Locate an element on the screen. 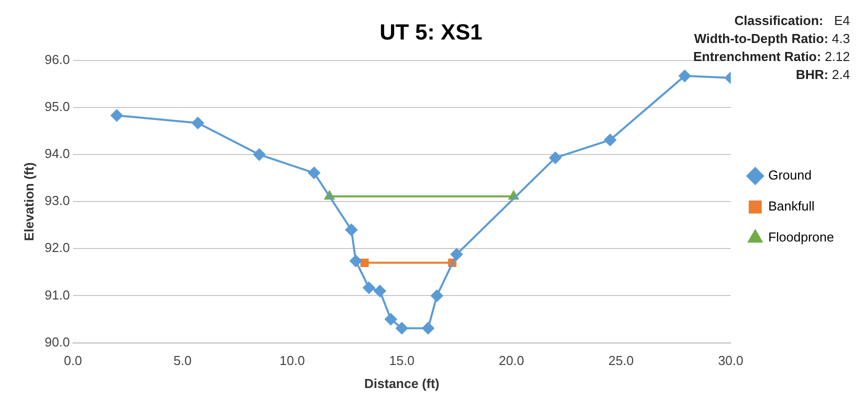 Image resolution: width=862 pixels, height=408 pixels. annotation: Entrenchment Ratio: 2.12 is located at coordinates (771, 56).